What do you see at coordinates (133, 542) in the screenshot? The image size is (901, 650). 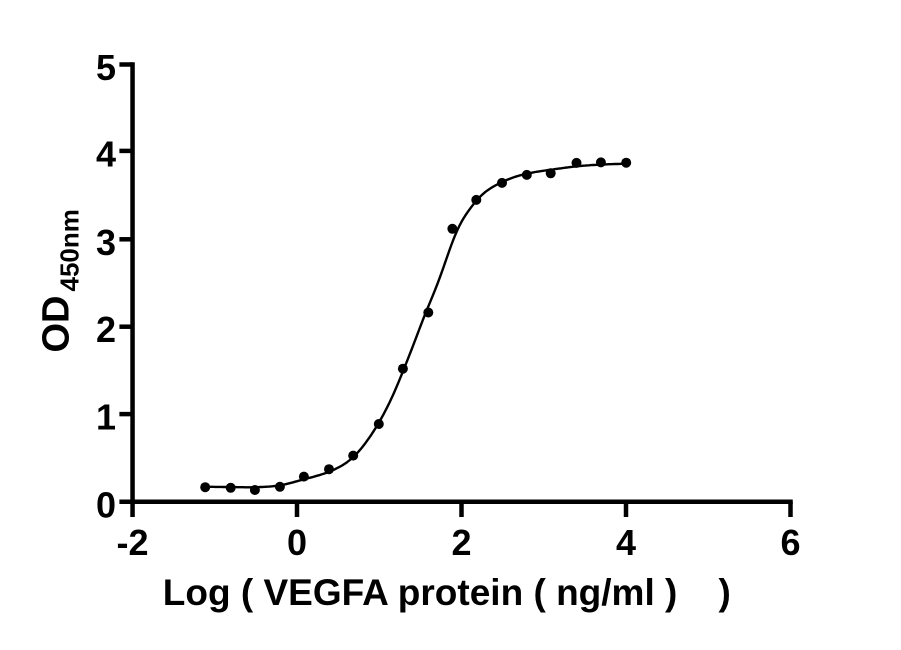 I see `svg-text: -2` at bounding box center [133, 542].